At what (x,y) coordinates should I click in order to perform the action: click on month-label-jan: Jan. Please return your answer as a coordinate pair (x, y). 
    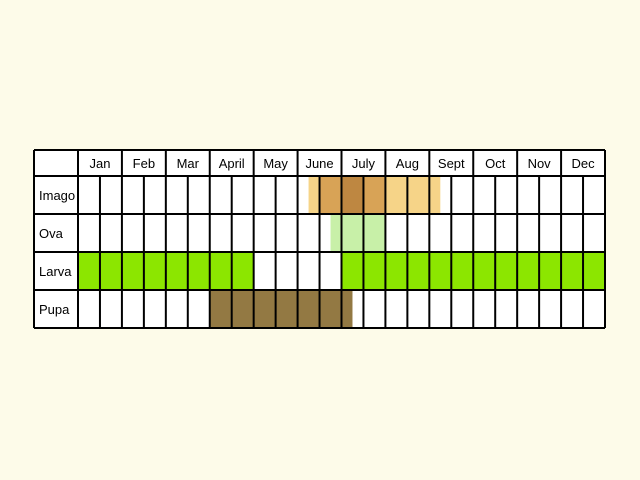
    Looking at the image, I should click on (99, 163).